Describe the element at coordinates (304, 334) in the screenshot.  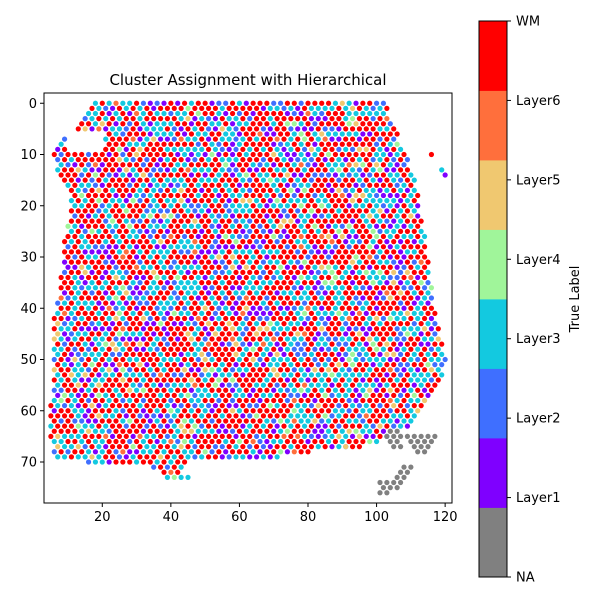
I see `spot-layer6` at that location.